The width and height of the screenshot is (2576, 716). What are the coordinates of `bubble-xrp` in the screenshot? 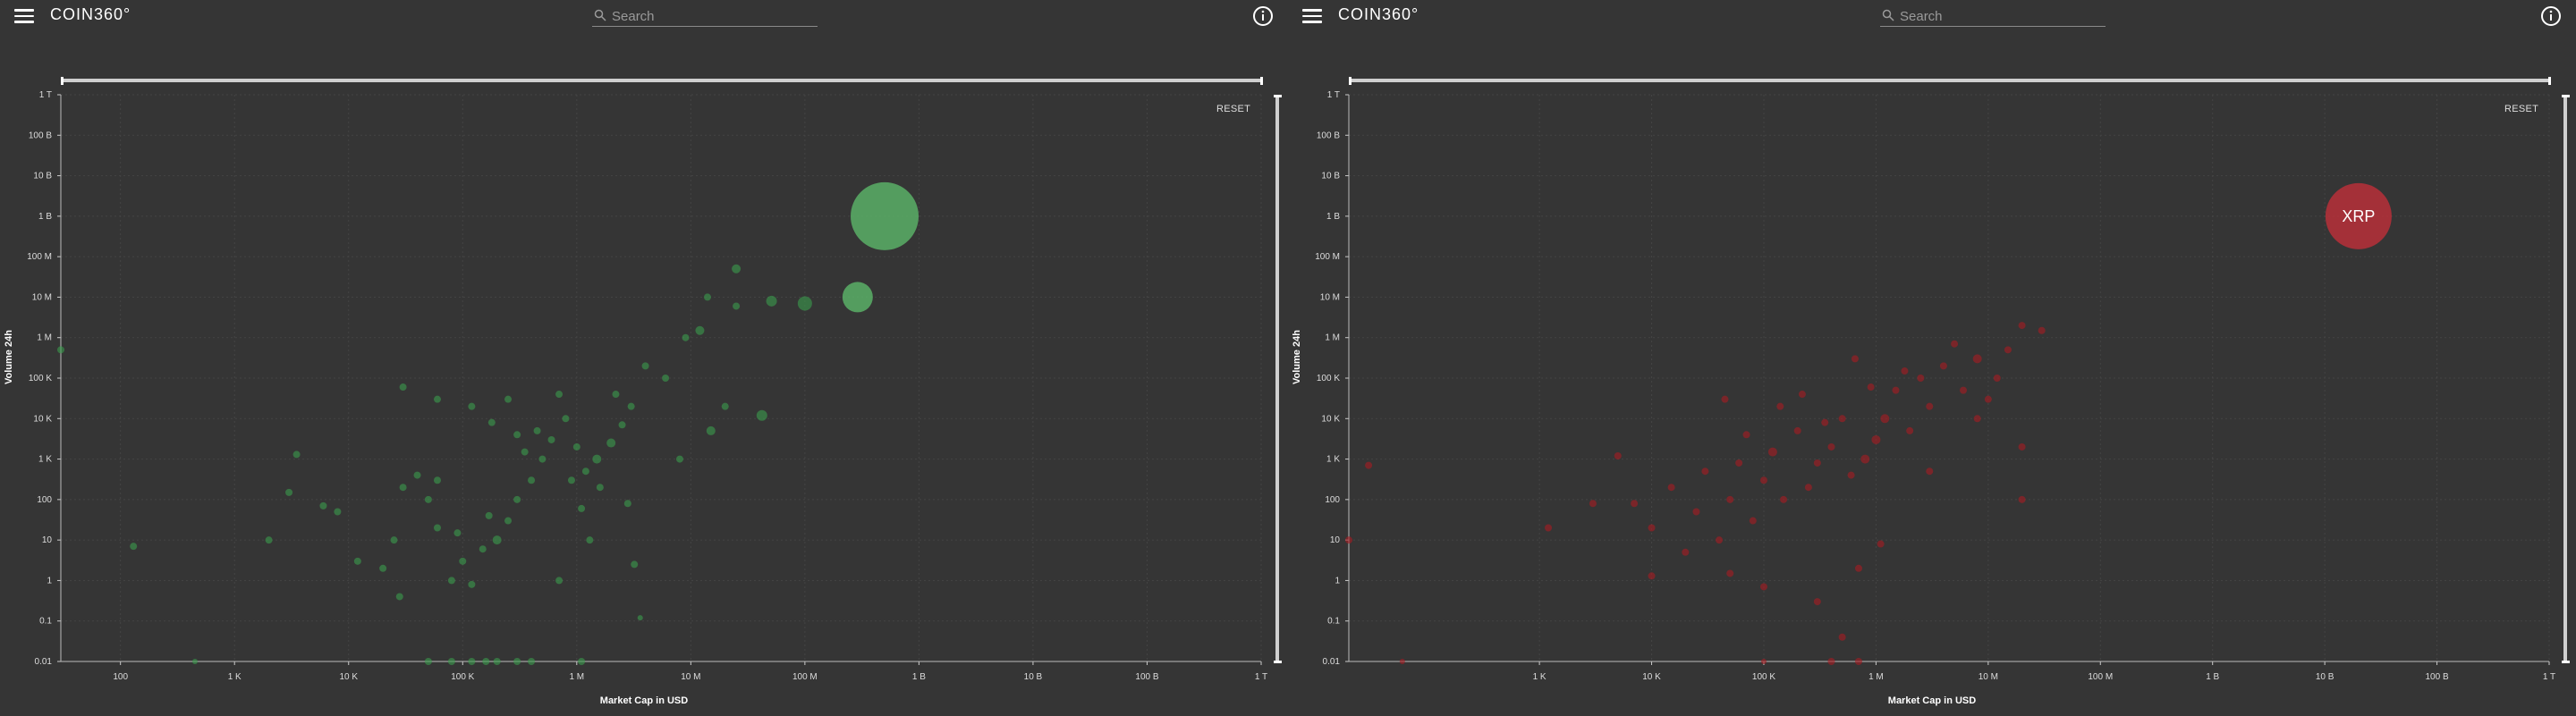 It's located at (2358, 215).